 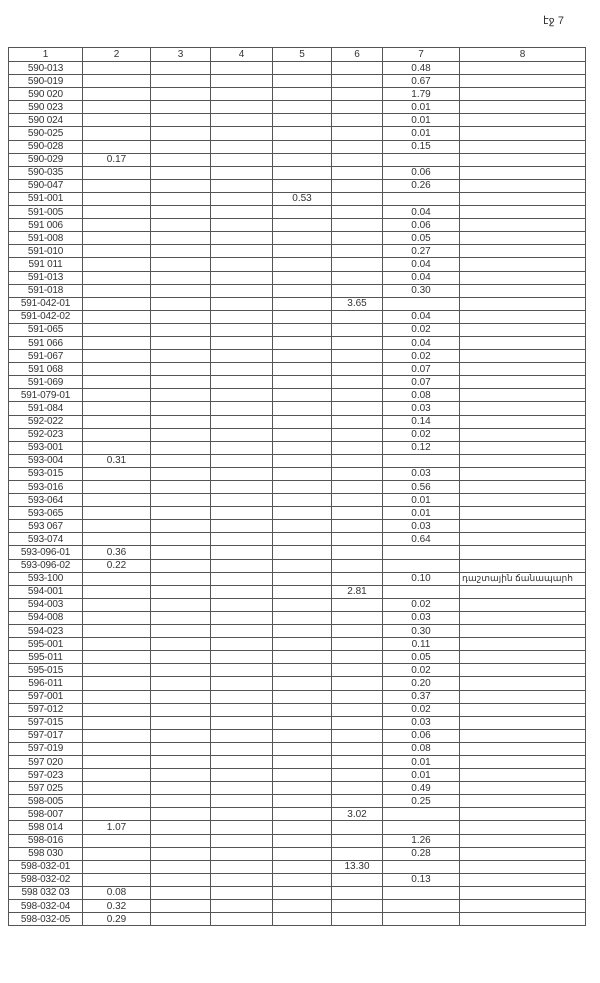 What do you see at coordinates (421, 474) in the screenshot?
I see `table-cell: 0.03` at bounding box center [421, 474].